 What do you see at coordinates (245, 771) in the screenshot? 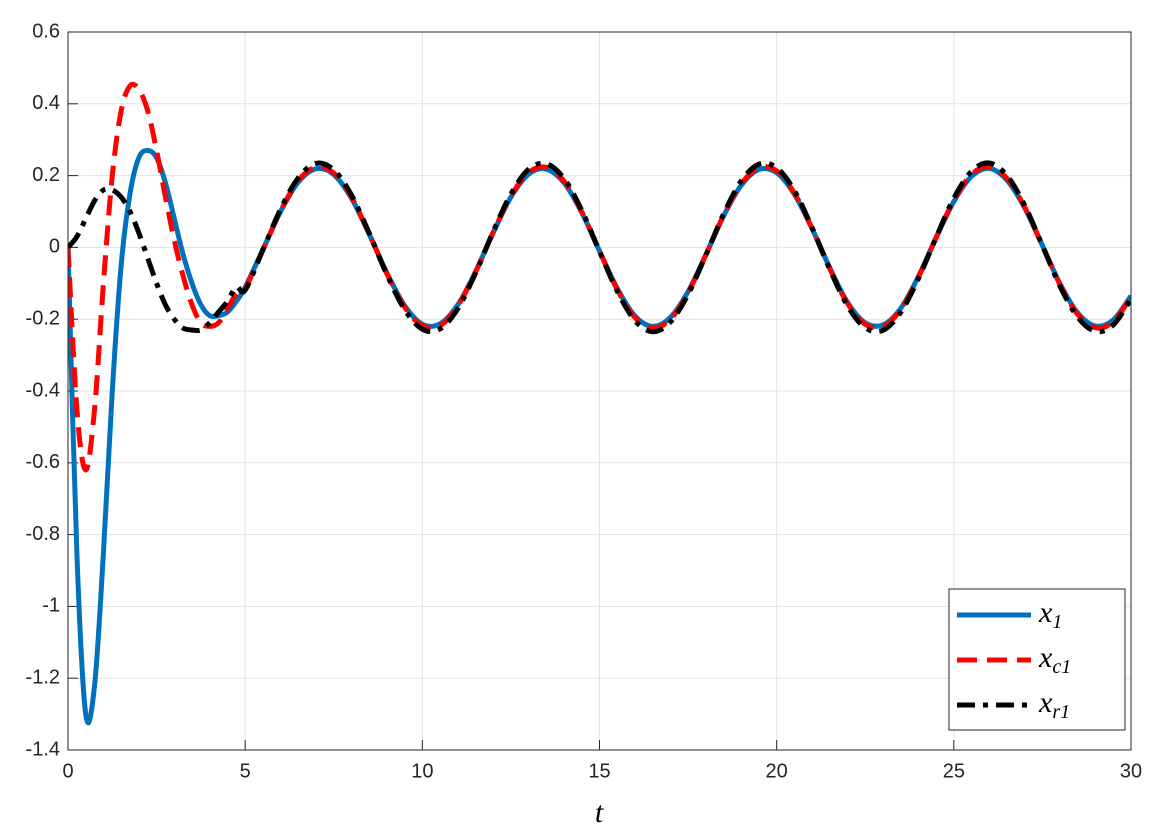
I see `x-tick-label: 5` at bounding box center [245, 771].